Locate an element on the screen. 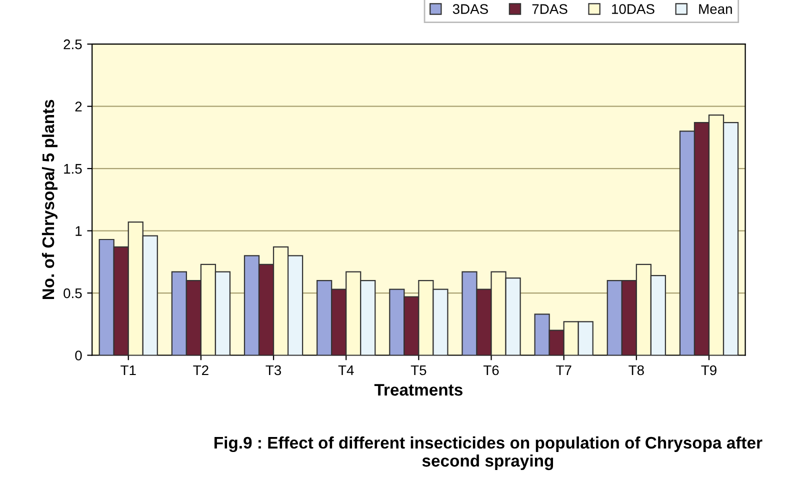  y-tick-label: 1.5 is located at coordinates (73, 169).